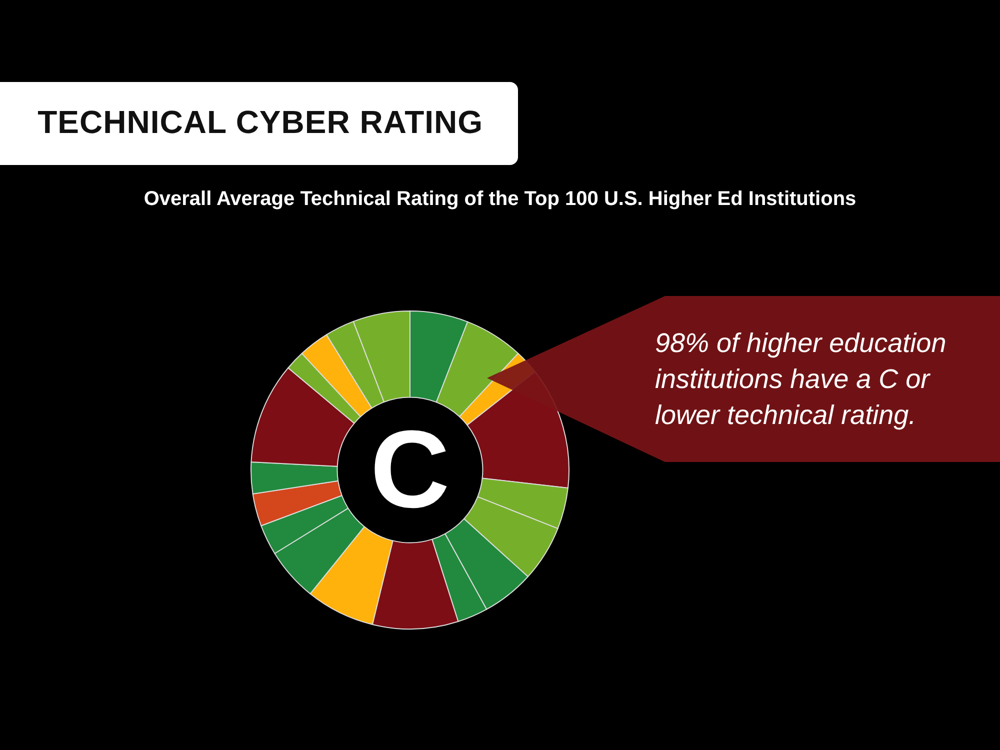 Image resolution: width=1000 pixels, height=750 pixels. I want to click on text: 98% of higher education institutions have a C or lower technical rating., so click(801, 379).